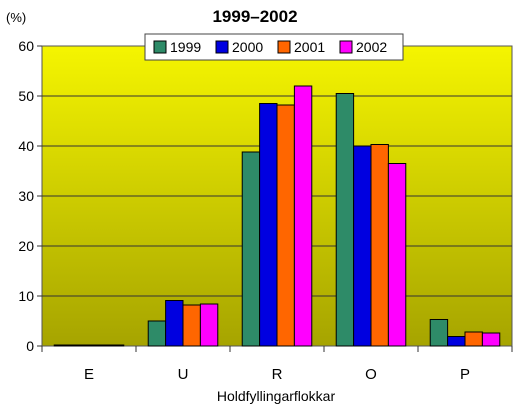 This screenshot has height=416, width=513. I want to click on legend-swatch-1999, so click(160, 47).